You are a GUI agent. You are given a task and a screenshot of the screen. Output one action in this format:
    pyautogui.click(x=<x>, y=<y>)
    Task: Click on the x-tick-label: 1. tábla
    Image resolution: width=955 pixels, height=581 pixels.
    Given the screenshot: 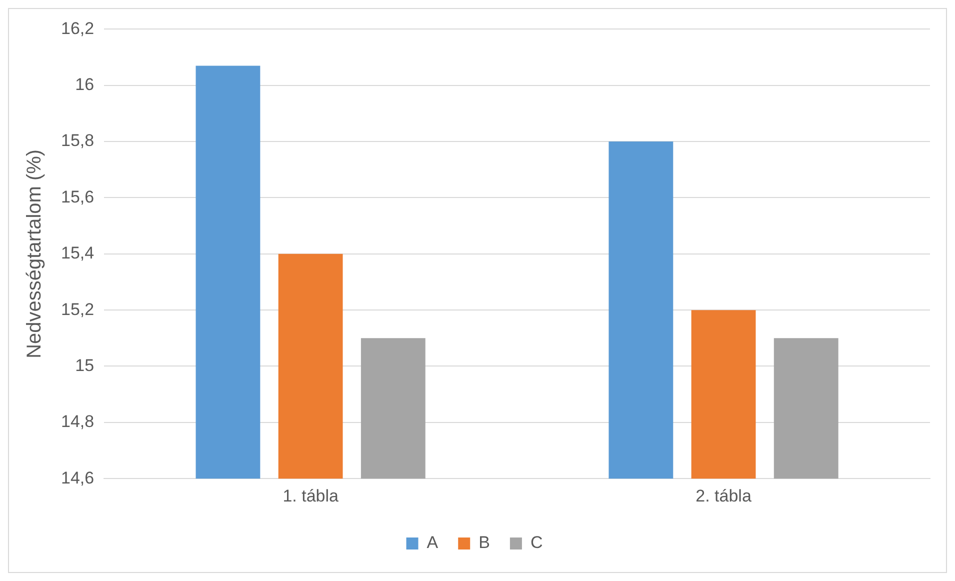 What is the action you would take?
    pyautogui.click(x=310, y=496)
    